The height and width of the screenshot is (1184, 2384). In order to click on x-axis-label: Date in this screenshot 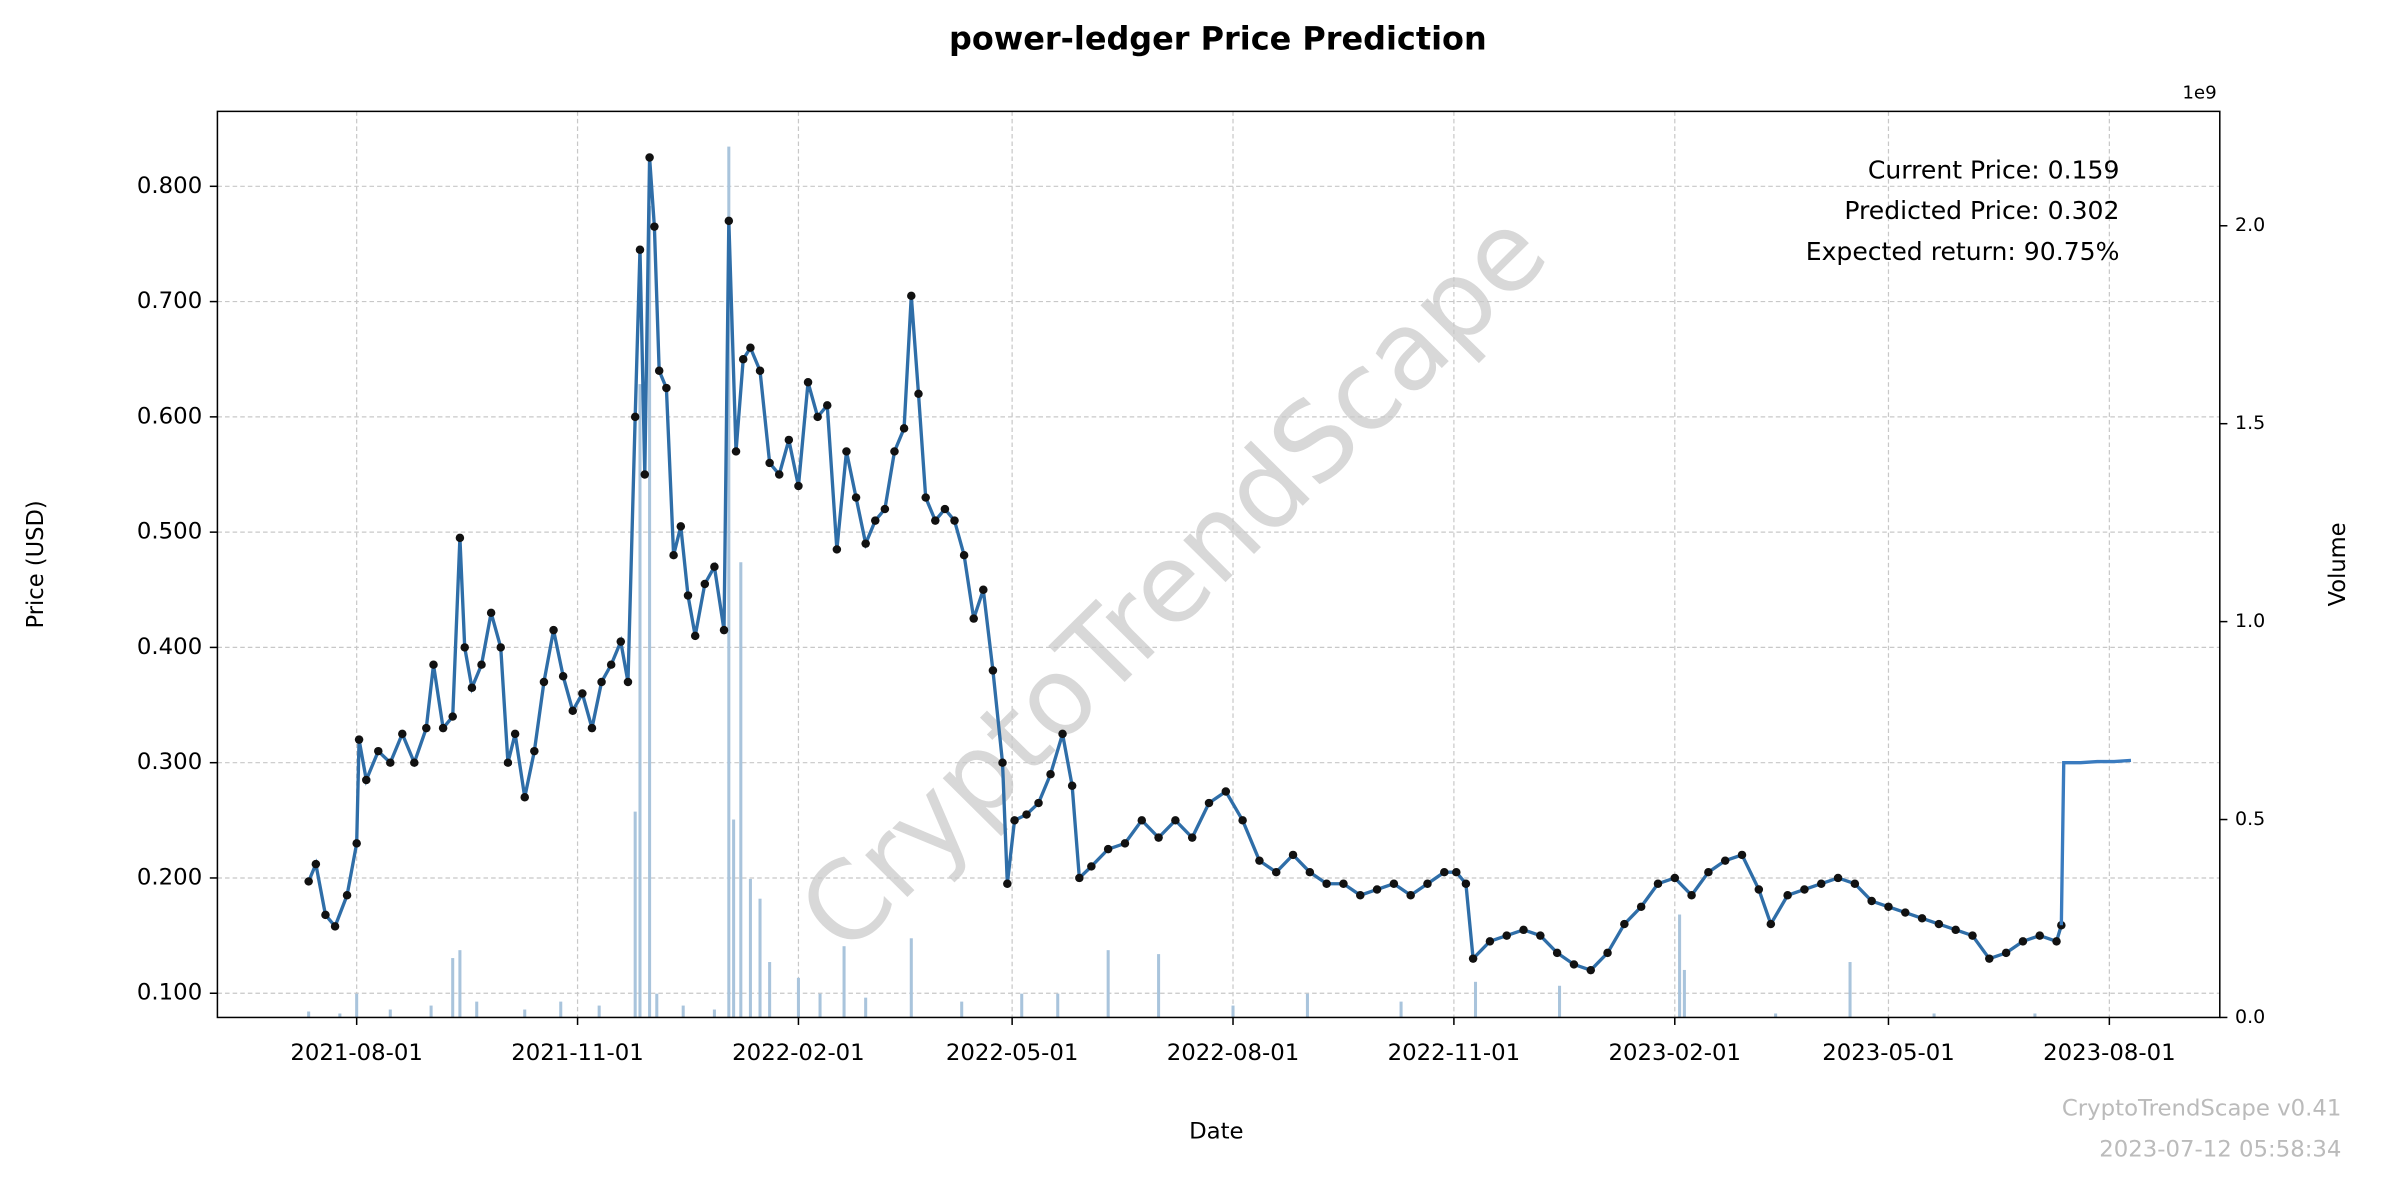, I will do `click(1216, 1131)`.